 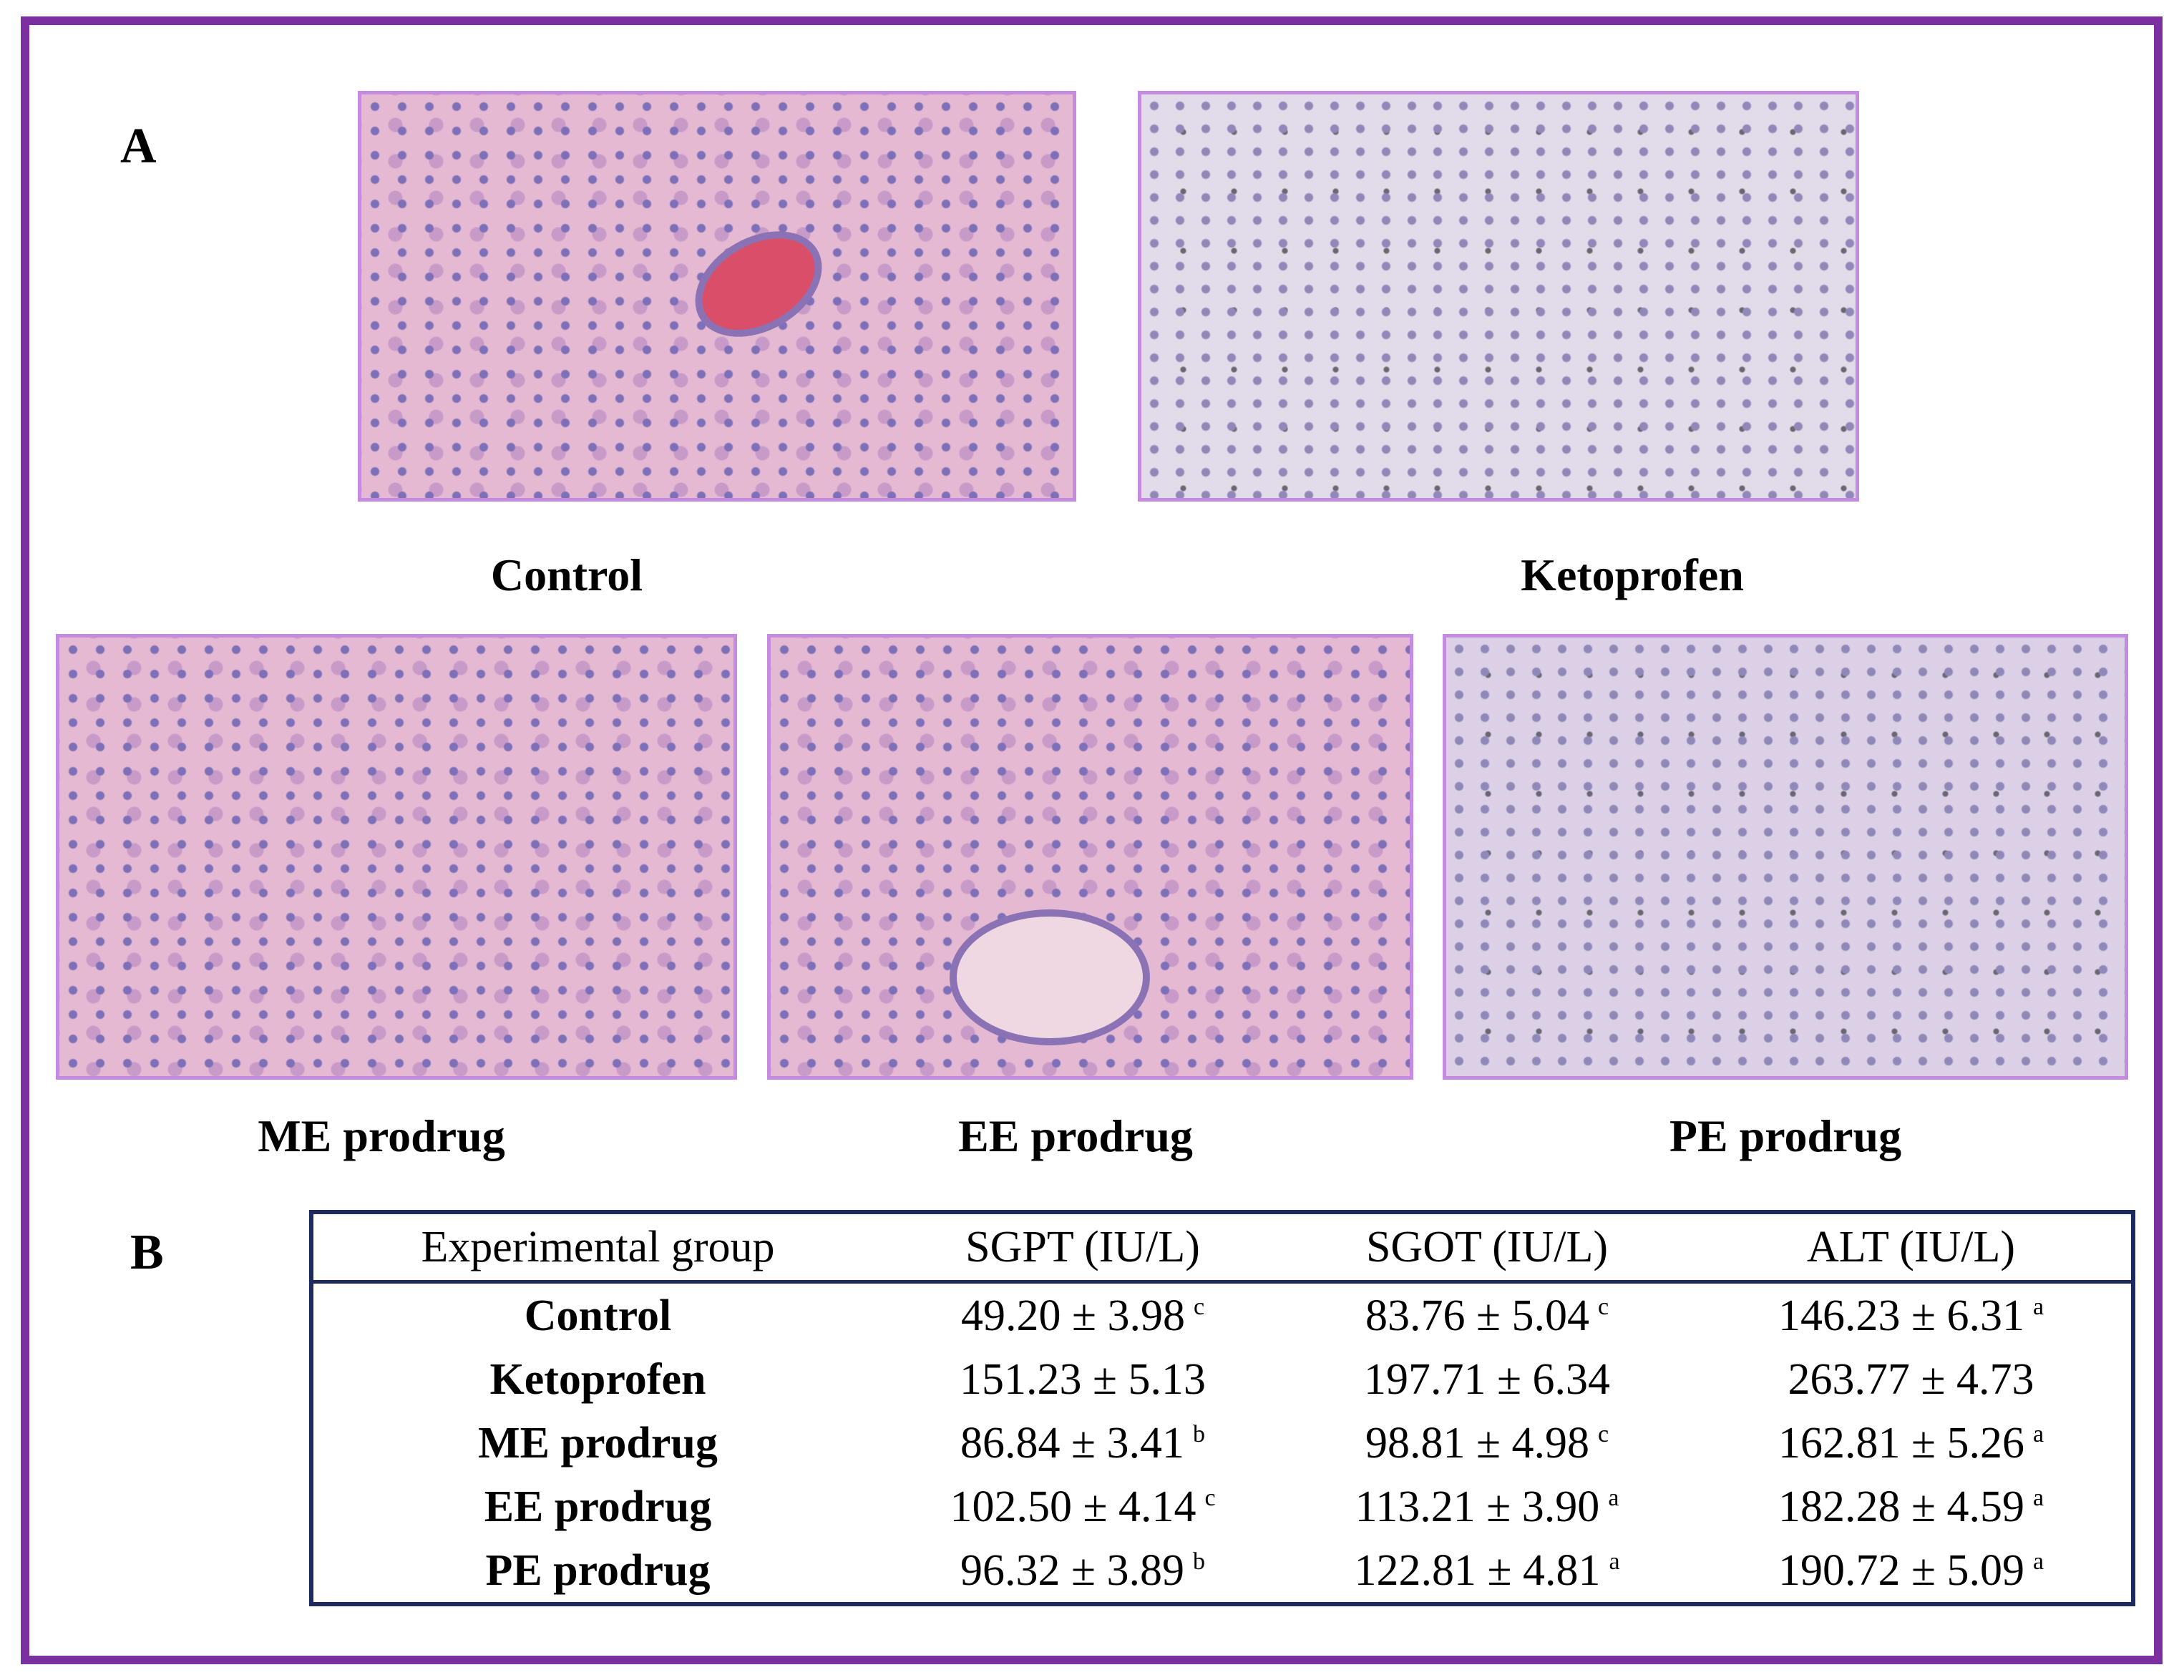 I want to click on table-cell: 197.71 ± 6.34, so click(x=1487, y=1379).